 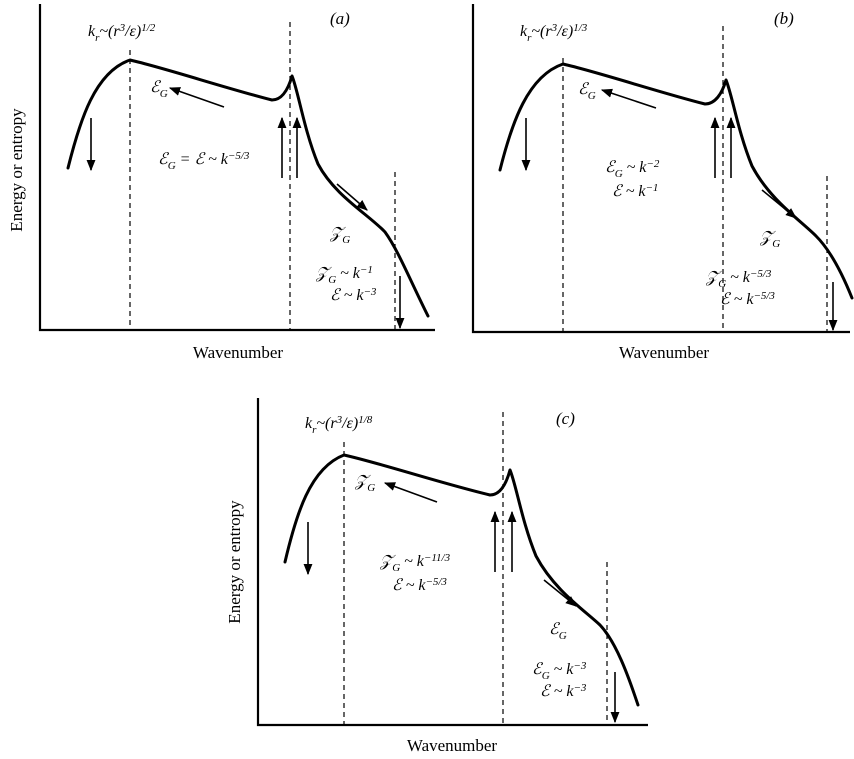 I want to click on panel-b-flux-label: ℰG, so click(x=587, y=91).